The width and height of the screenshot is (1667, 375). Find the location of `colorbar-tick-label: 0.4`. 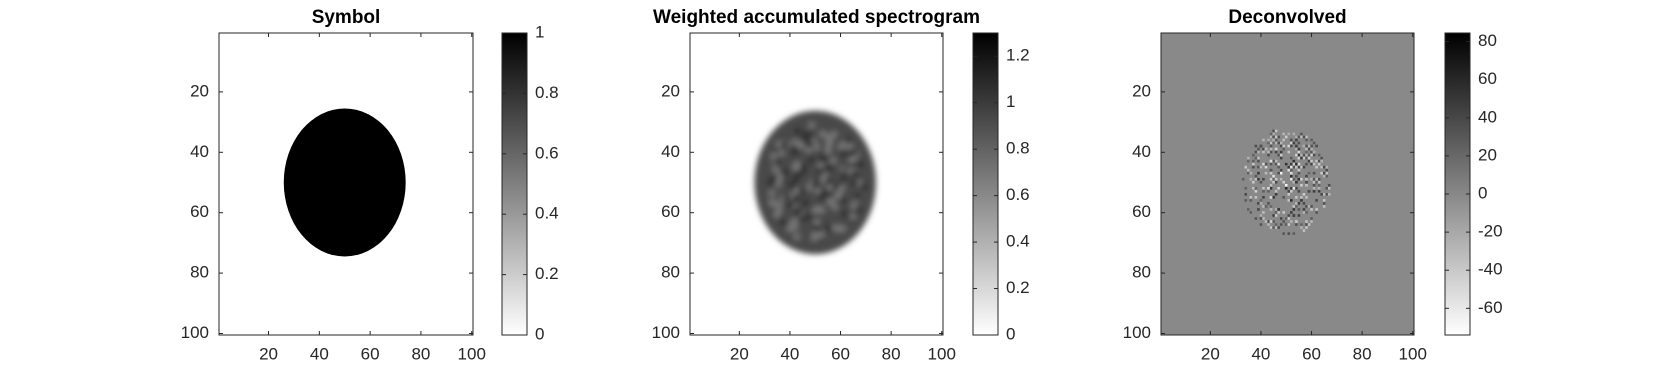

colorbar-tick-label: 0.4 is located at coordinates (547, 213).